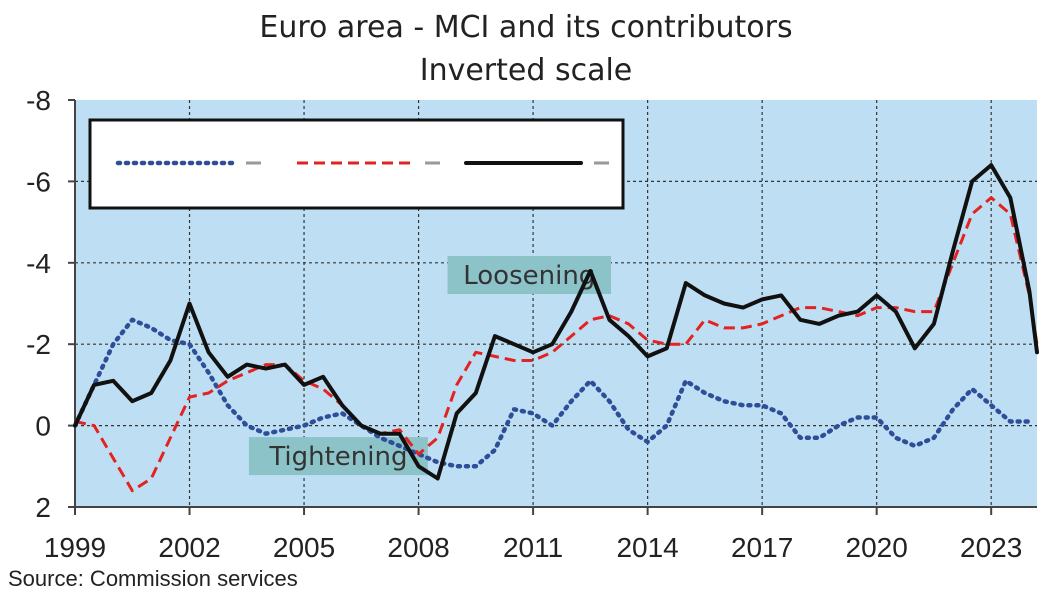 This screenshot has height=596, width=1052. I want to click on y-tick-label: -8, so click(38, 100).